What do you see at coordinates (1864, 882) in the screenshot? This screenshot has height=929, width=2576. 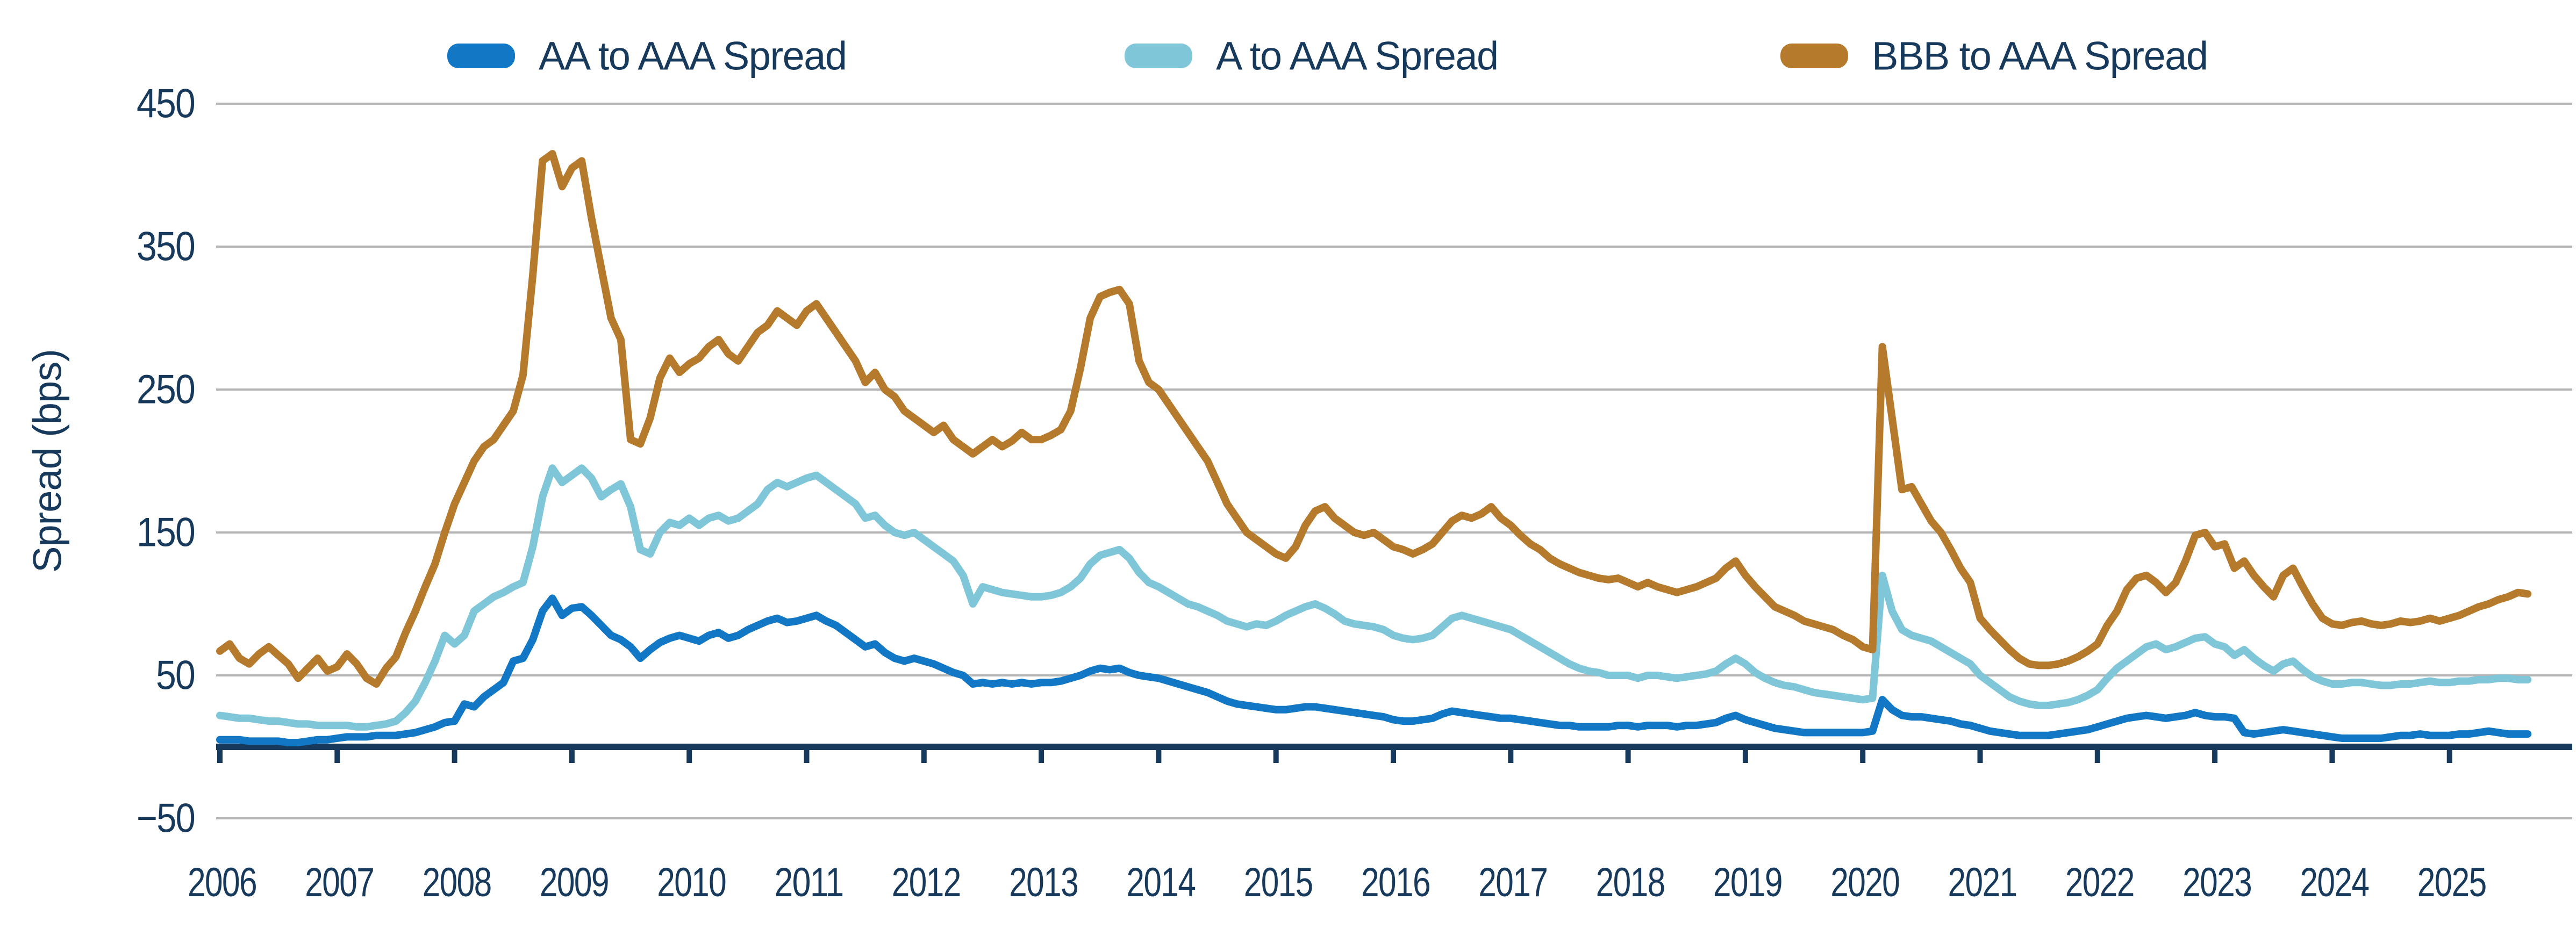 I see `x-tick-label-2020: 2020` at bounding box center [1864, 882].